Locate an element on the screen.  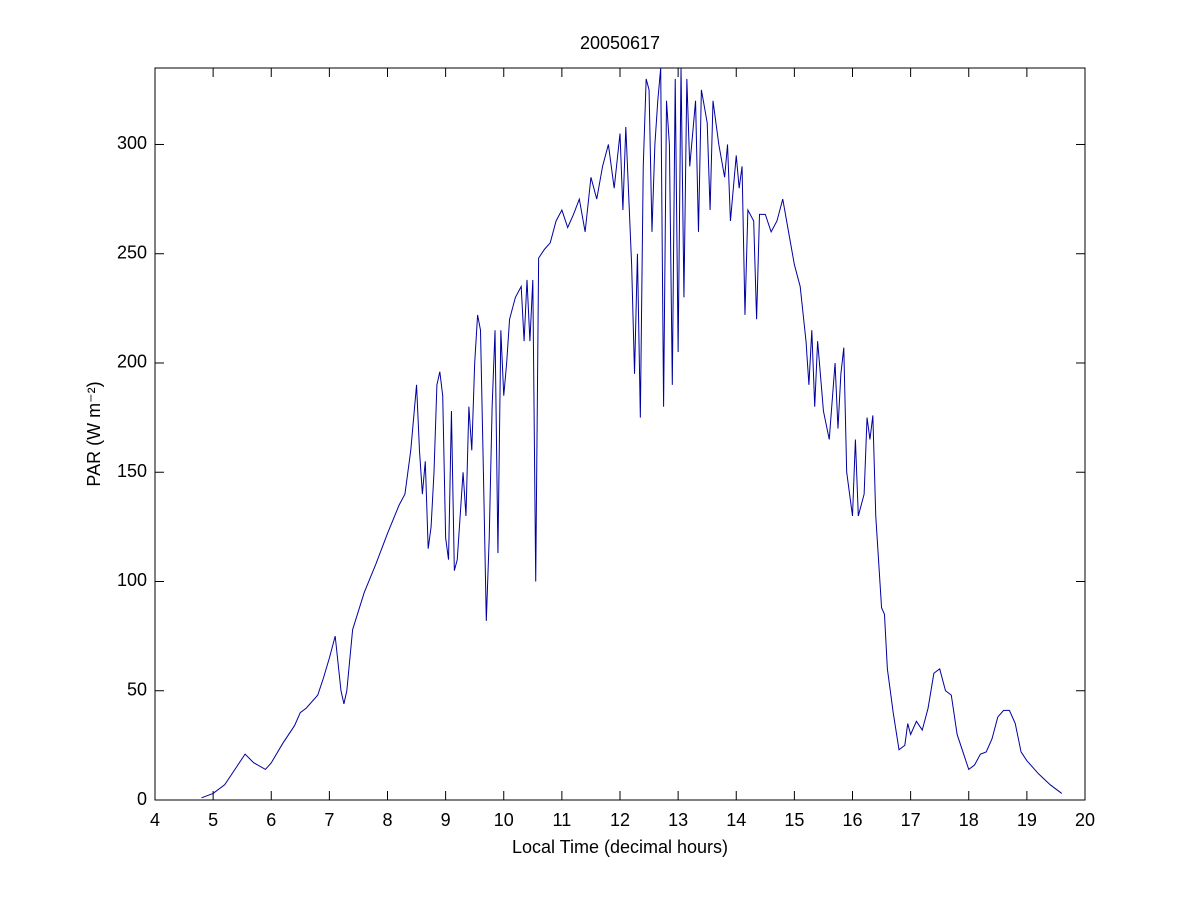
y-tick-label: 300 is located at coordinates (132, 143).